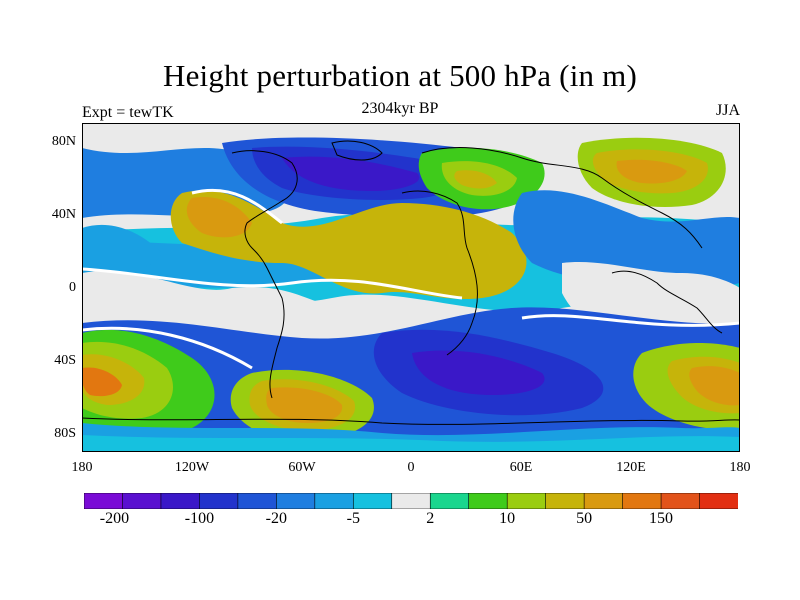 This screenshot has width=800, height=600. Describe the element at coordinates (72, 287) in the screenshot. I see `lat-label-eq: 0` at that location.